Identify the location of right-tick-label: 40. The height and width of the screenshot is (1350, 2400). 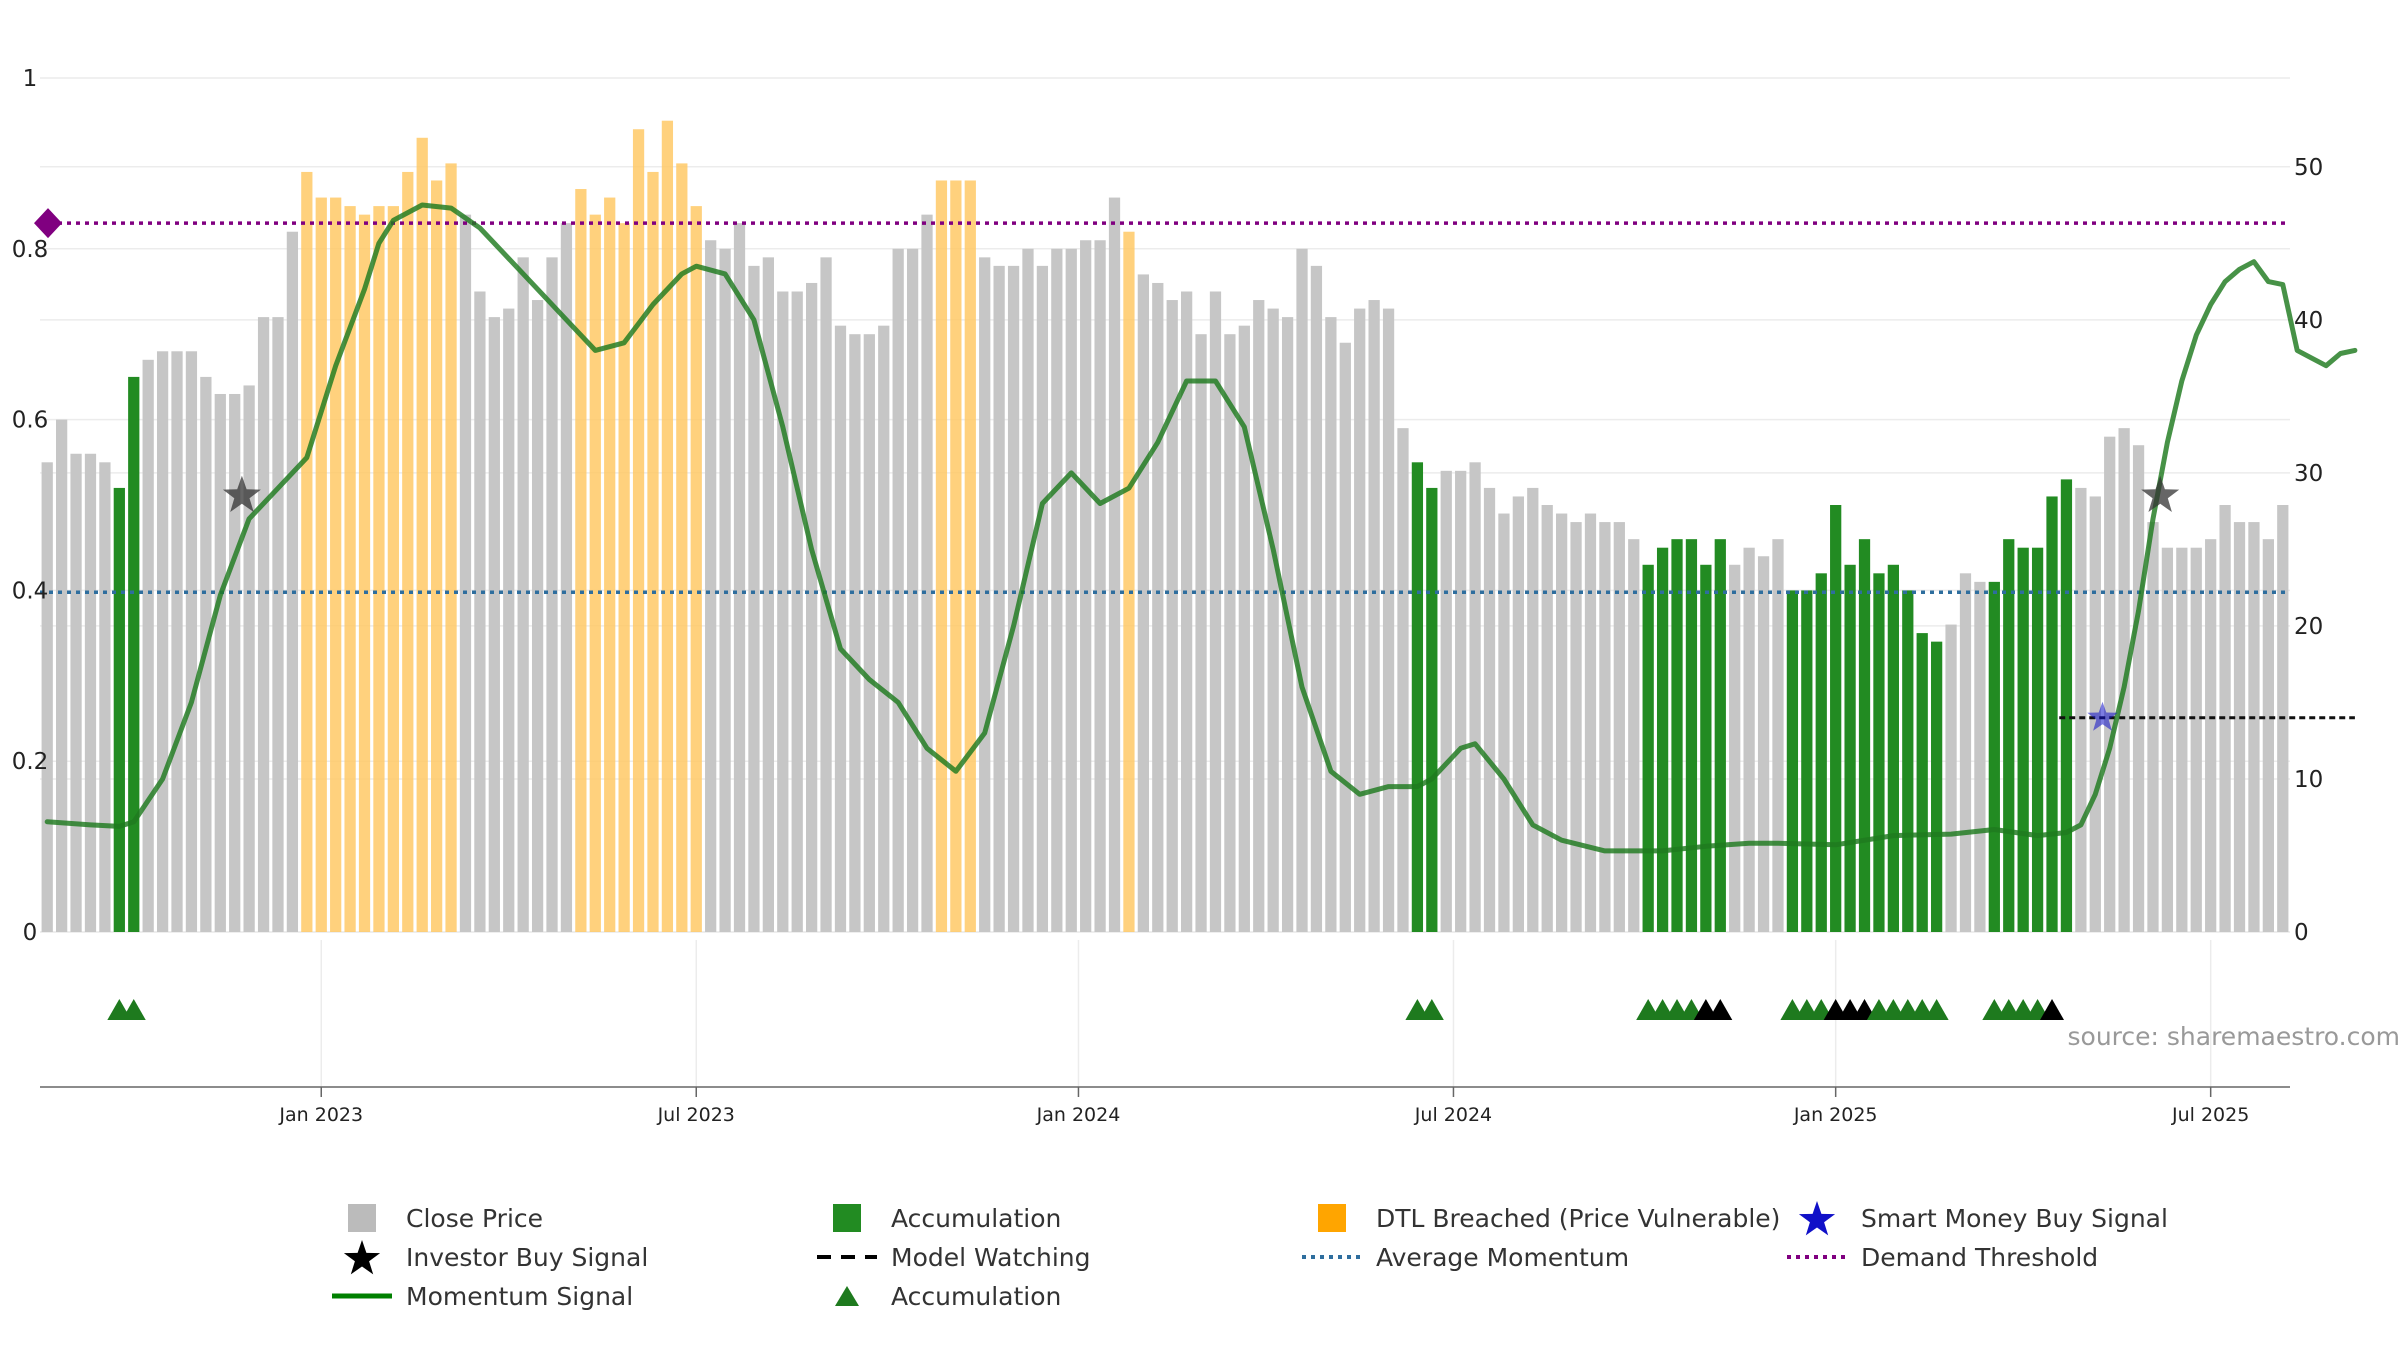
(2308, 321).